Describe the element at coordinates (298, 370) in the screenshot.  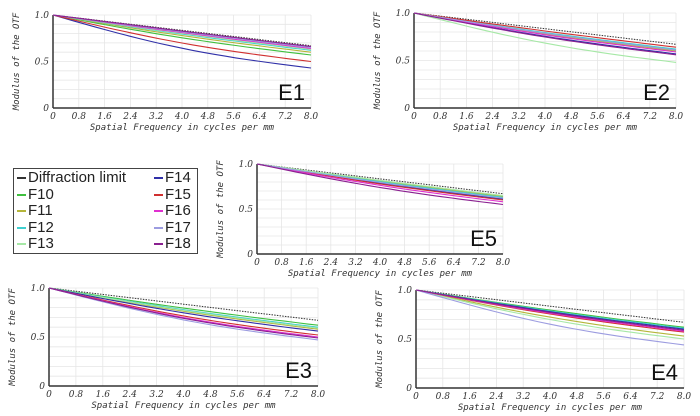
I see `panel-label: E3` at that location.